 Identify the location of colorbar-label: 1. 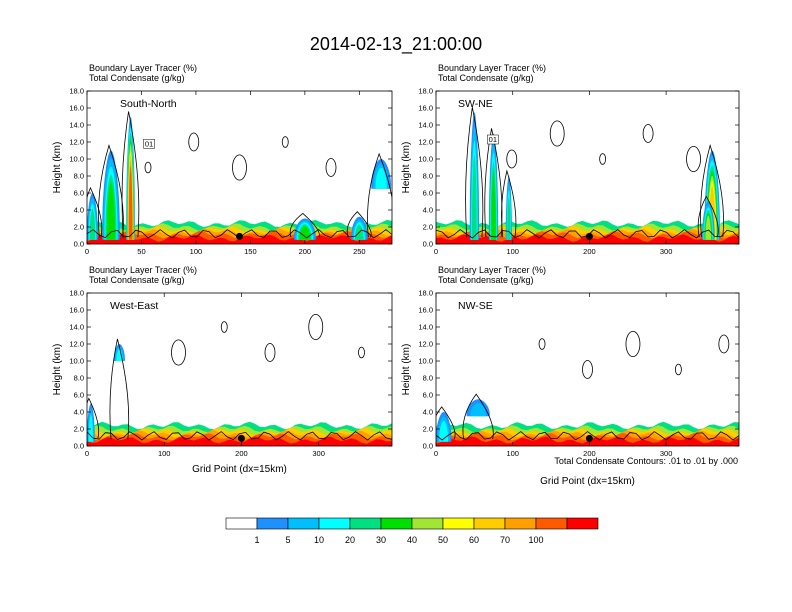
(256, 540).